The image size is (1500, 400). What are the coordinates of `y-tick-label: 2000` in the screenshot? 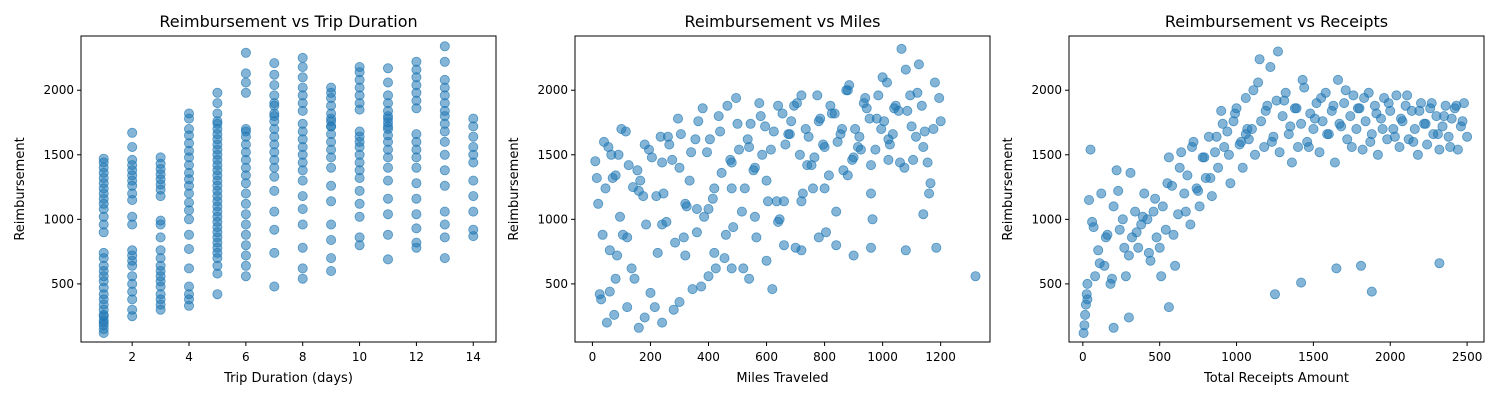 It's located at (1046, 90).